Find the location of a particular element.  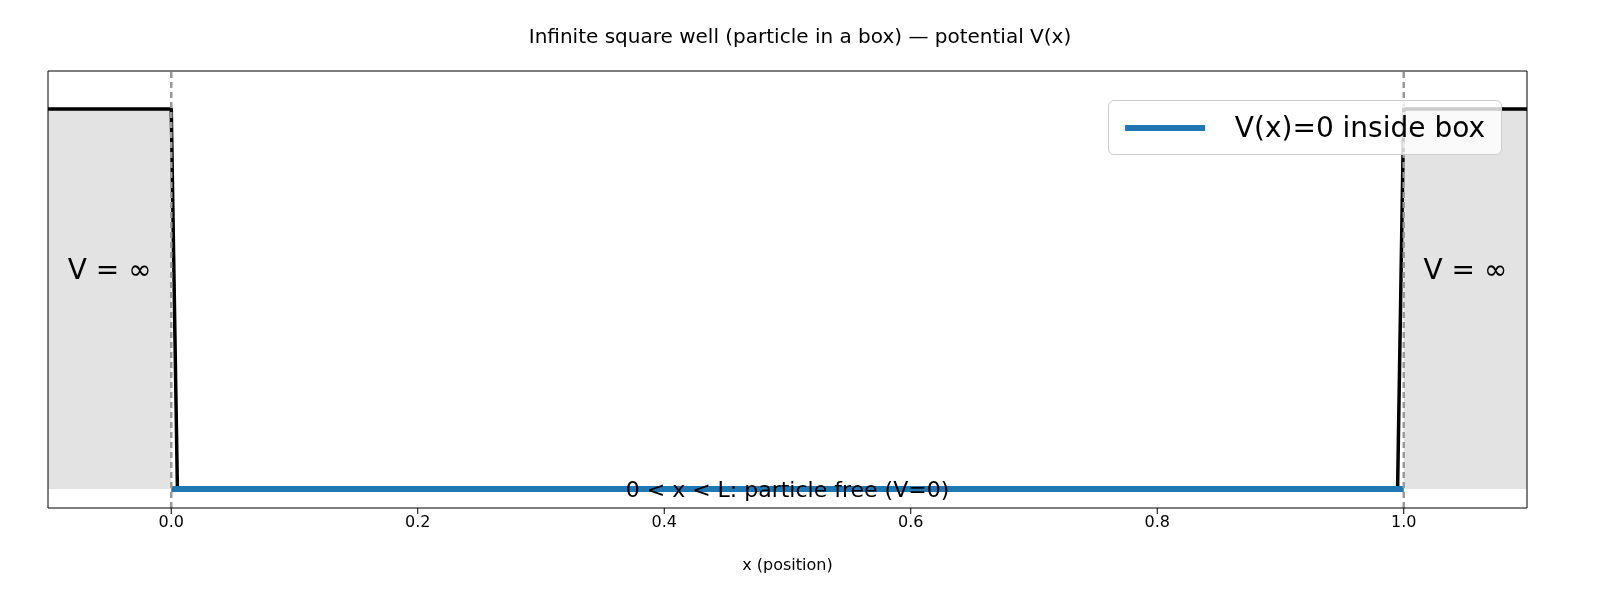

x-tick-label: 0.6 is located at coordinates (911, 522).